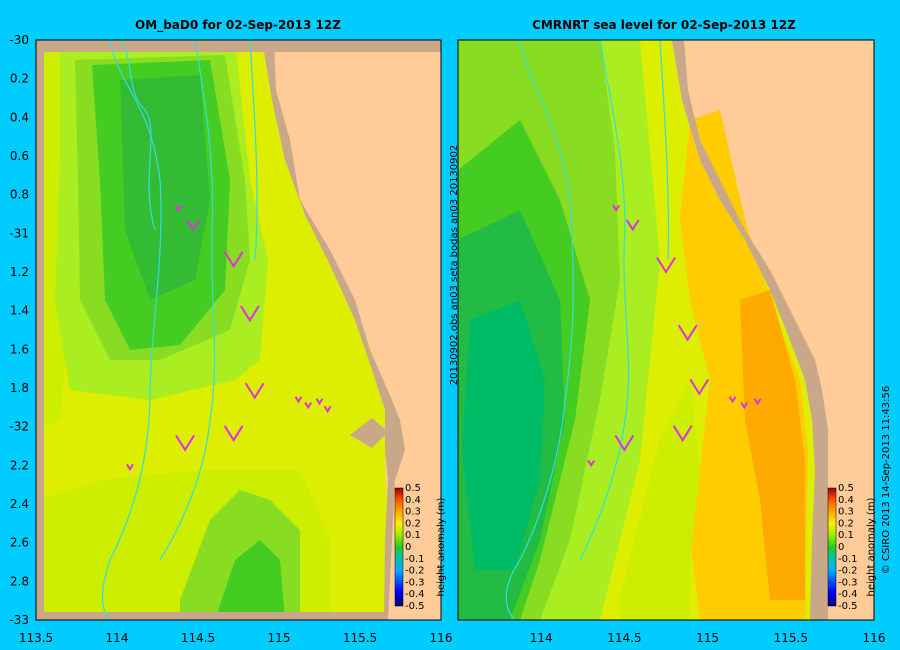 This screenshot has height=650, width=900. What do you see at coordinates (19, 388) in the screenshot?
I see `left-y-tick-label: 1.8` at bounding box center [19, 388].